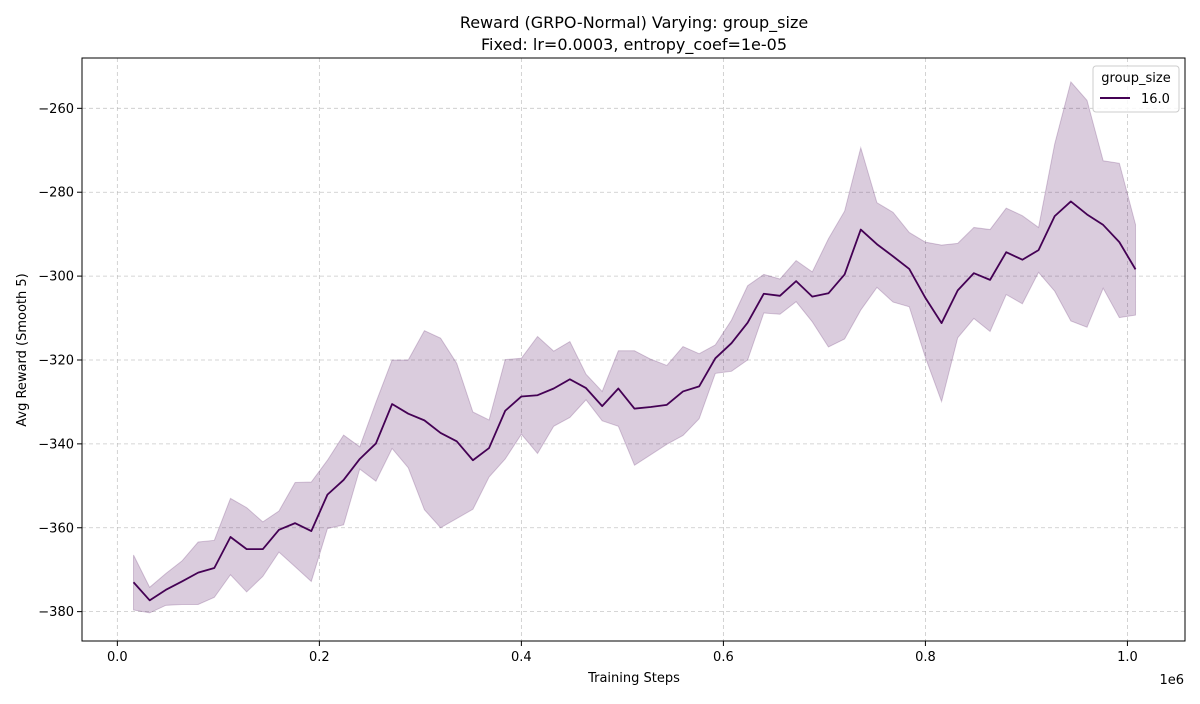  Describe the element at coordinates (1127, 657) in the screenshot. I see `x-tick-label: 1.0` at that location.